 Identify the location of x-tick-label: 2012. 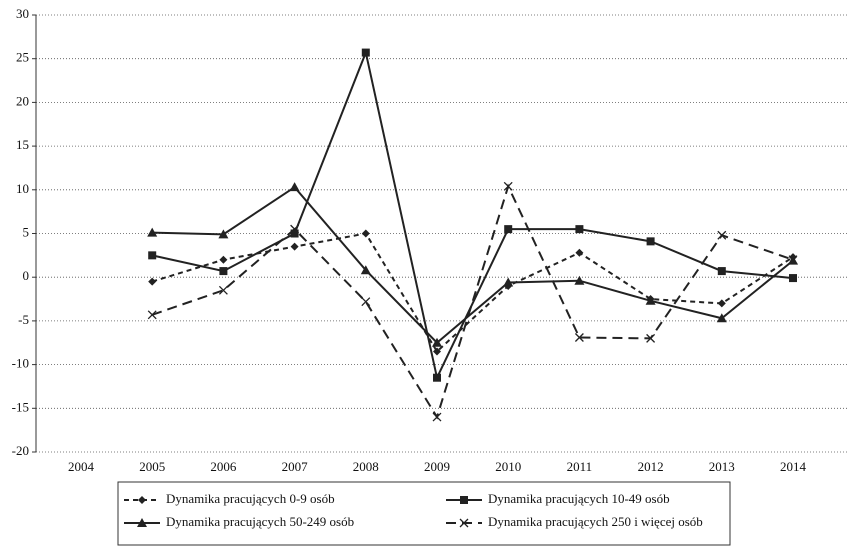
(651, 466).